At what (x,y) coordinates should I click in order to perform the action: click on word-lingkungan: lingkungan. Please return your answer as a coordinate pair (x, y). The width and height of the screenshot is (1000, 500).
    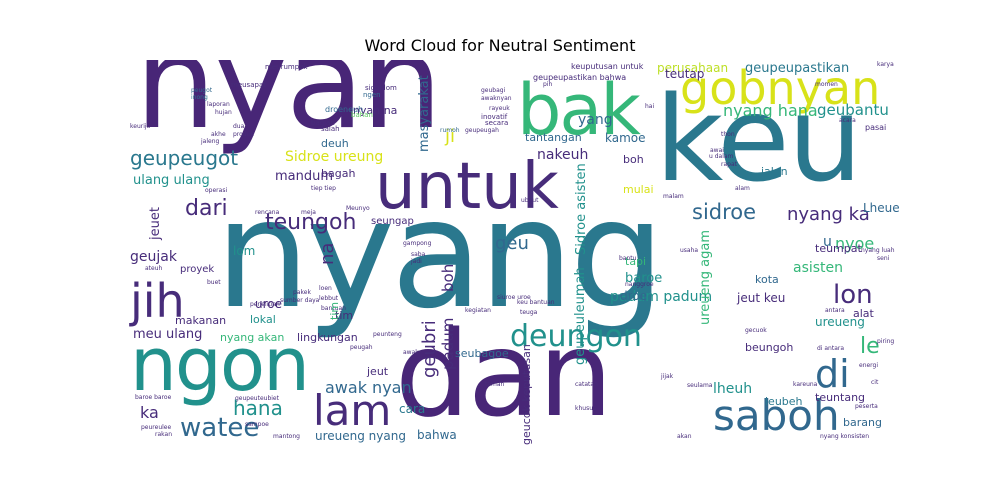
    Looking at the image, I should click on (327, 337).